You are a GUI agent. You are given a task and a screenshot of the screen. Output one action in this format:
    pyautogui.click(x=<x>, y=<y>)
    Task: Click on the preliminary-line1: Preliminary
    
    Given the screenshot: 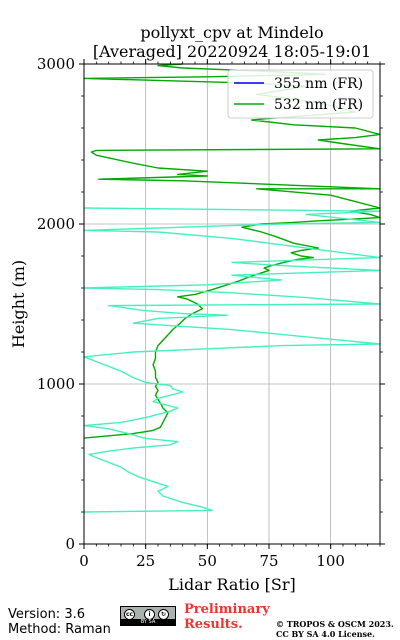 What is the action you would take?
    pyautogui.click(x=227, y=609)
    